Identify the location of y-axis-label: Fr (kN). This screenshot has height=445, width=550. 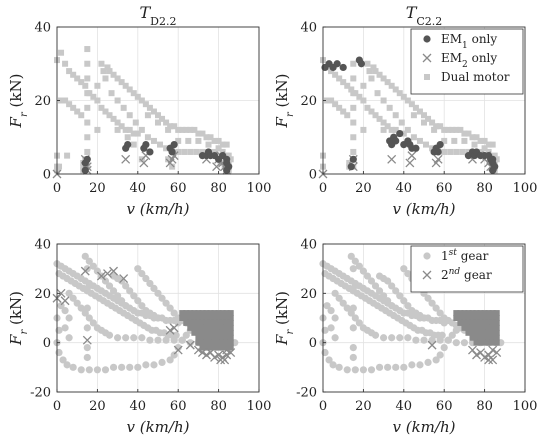
(18, 101).